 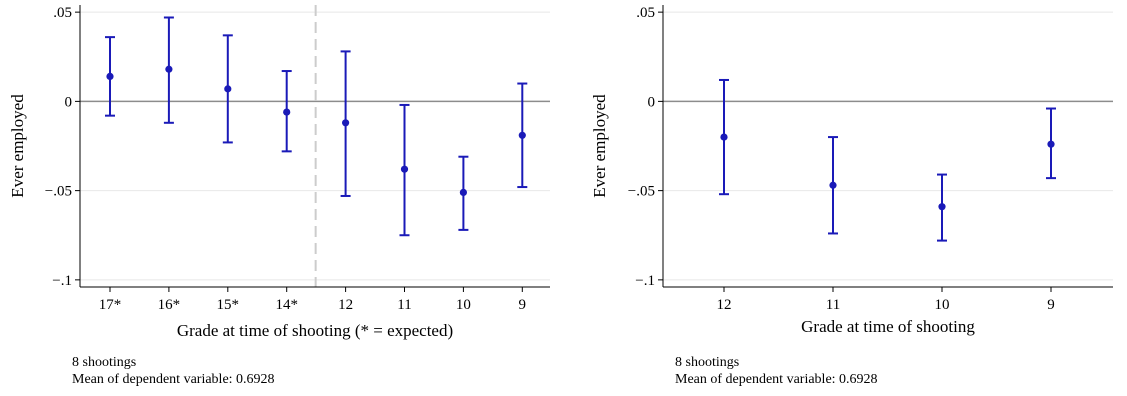 What do you see at coordinates (228, 305) in the screenshot?
I see `x-tick-label: 15*` at bounding box center [228, 305].